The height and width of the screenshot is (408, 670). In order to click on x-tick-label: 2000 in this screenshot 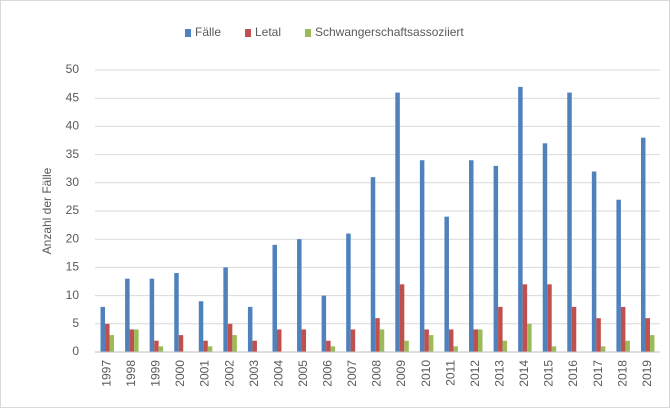, I will do `click(180, 373)`.